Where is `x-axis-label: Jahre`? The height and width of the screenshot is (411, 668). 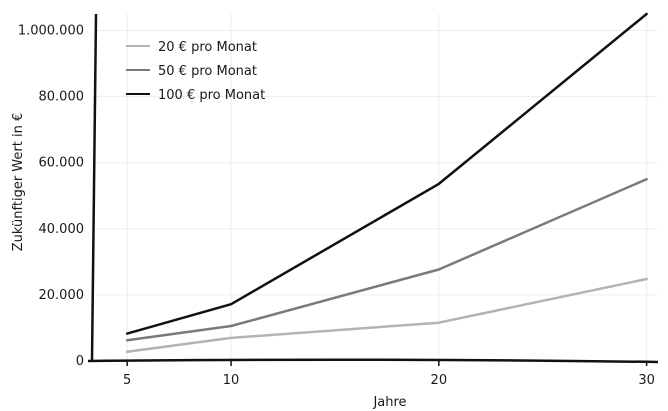
x-axis-label: Jahre is located at coordinates (389, 402).